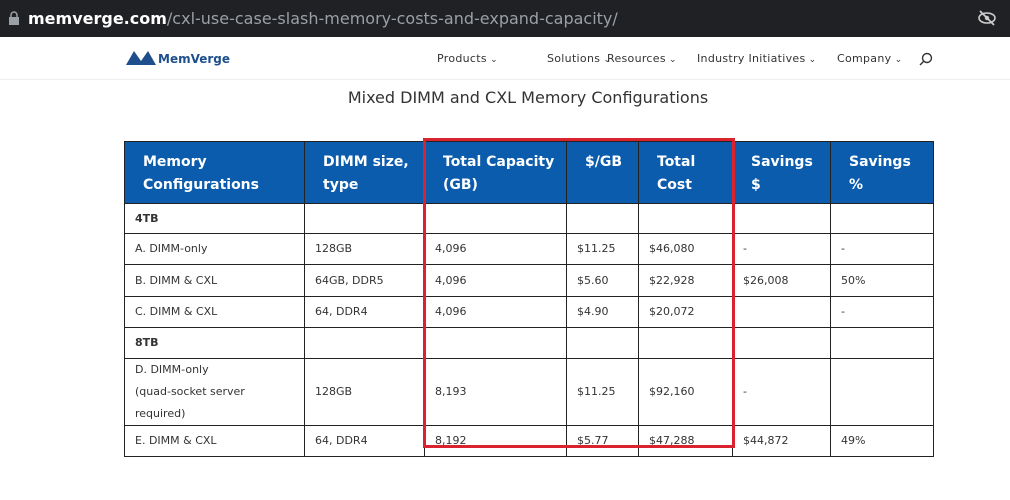 The width and height of the screenshot is (1010, 500). Describe the element at coordinates (364, 172) in the screenshot. I see `header-cell: DIMM size, type` at that location.